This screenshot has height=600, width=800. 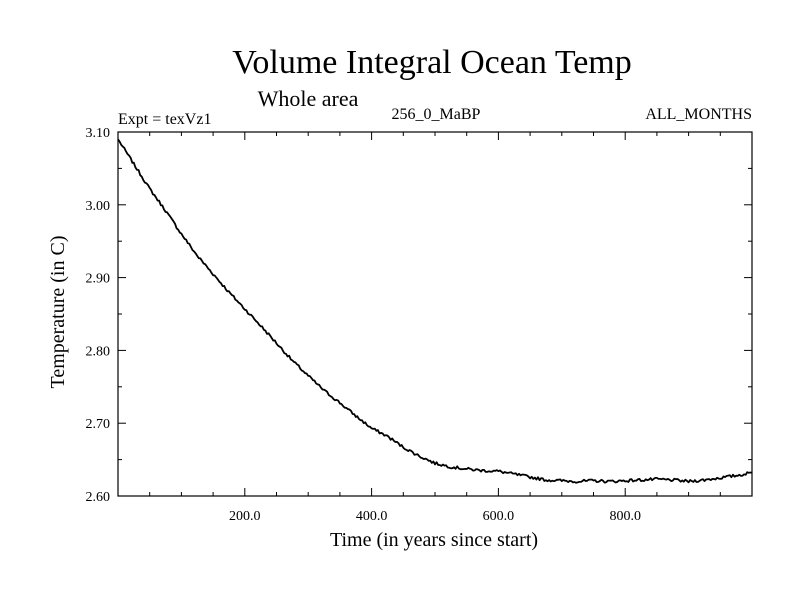 I want to click on x-tick-label: 600.0, so click(x=499, y=516).